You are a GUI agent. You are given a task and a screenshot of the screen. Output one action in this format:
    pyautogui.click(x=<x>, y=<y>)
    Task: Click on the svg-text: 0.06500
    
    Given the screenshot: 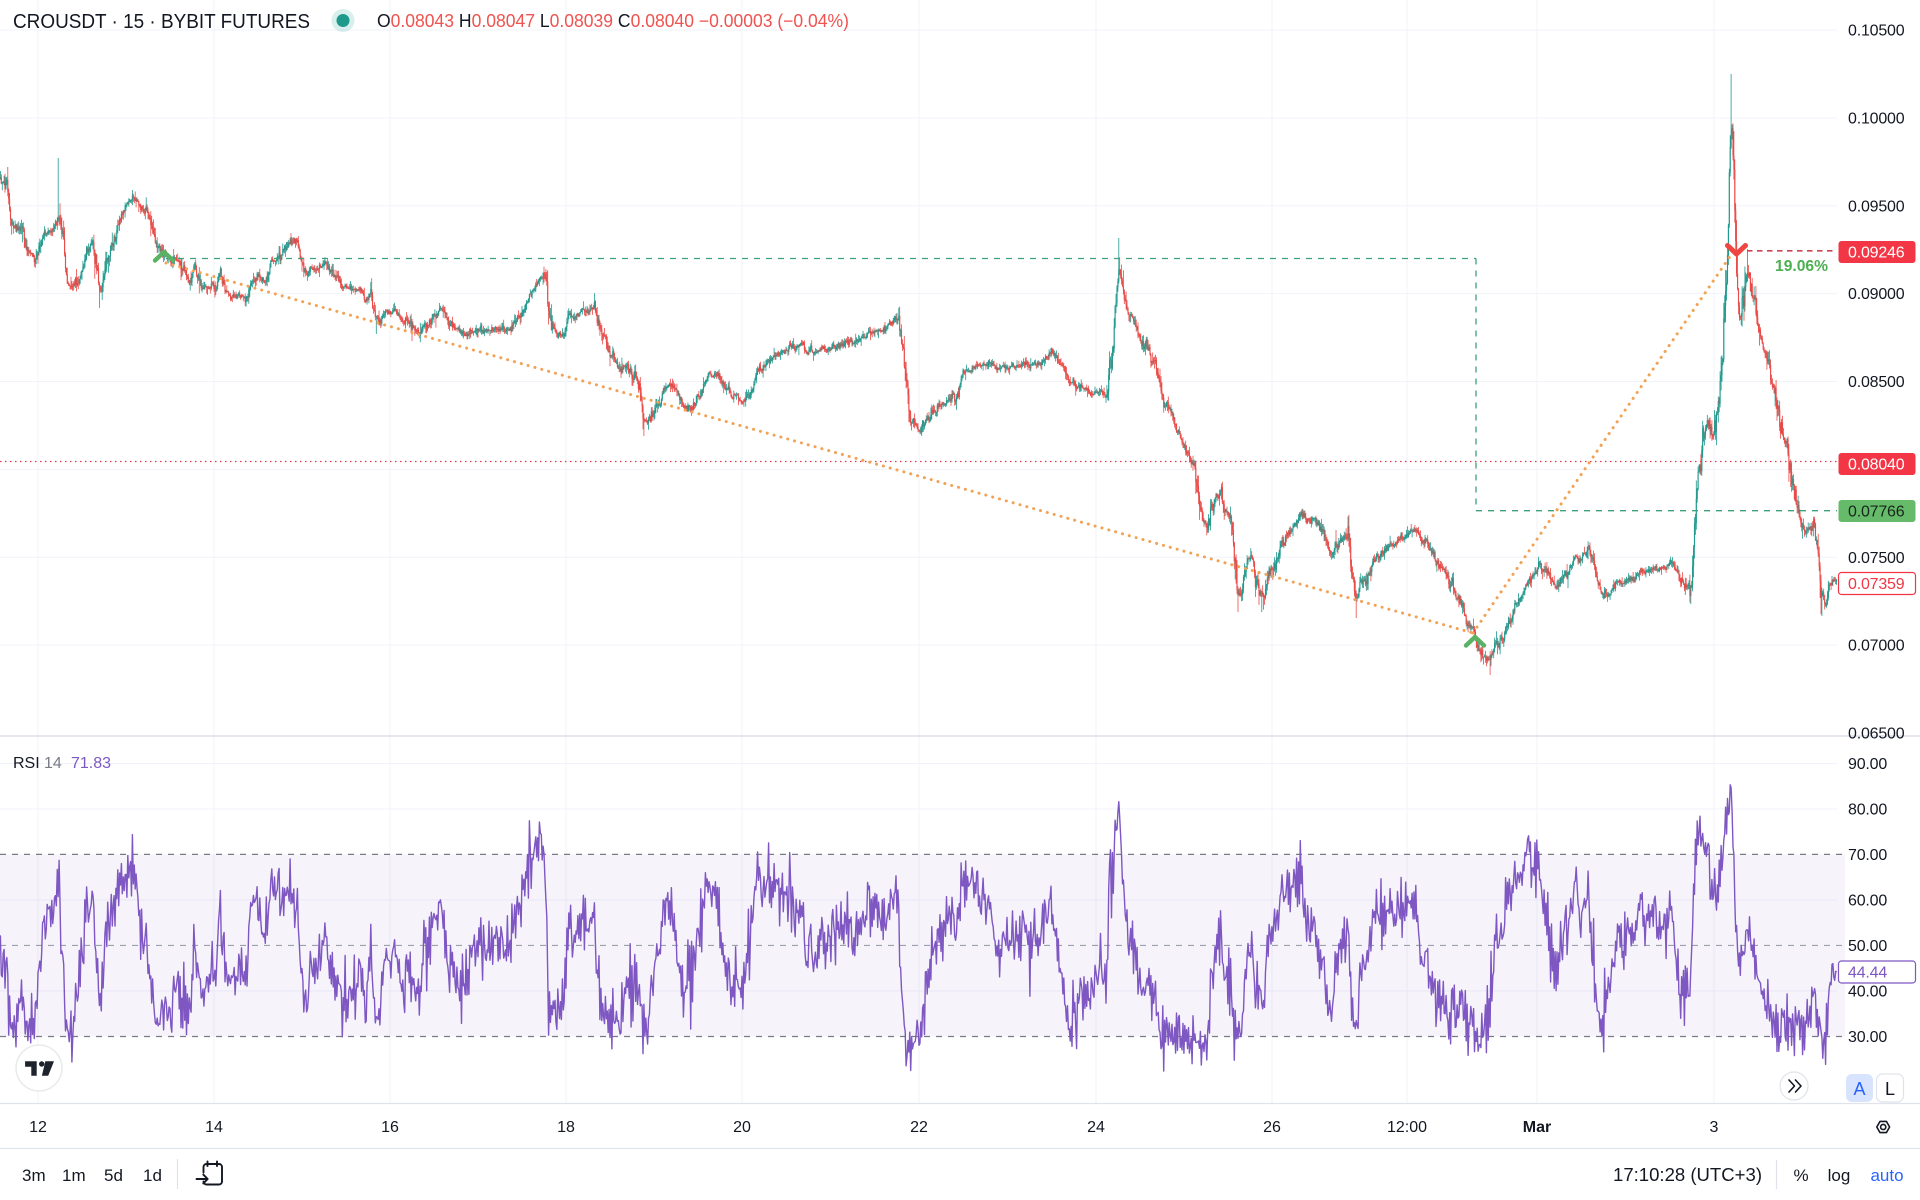 What is the action you would take?
    pyautogui.click(x=1876, y=734)
    